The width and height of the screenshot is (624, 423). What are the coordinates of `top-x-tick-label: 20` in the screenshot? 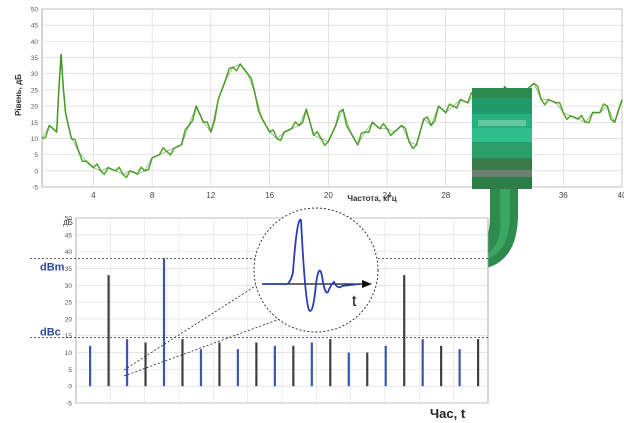 It's located at (328, 195).